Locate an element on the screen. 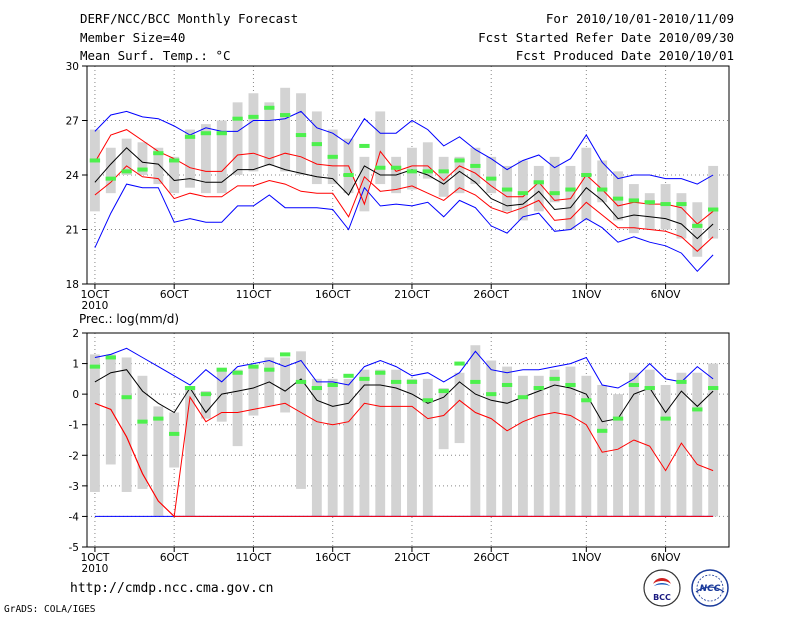 The height and width of the screenshot is (618, 800). prec-ytick-label: -5 is located at coordinates (74, 548).